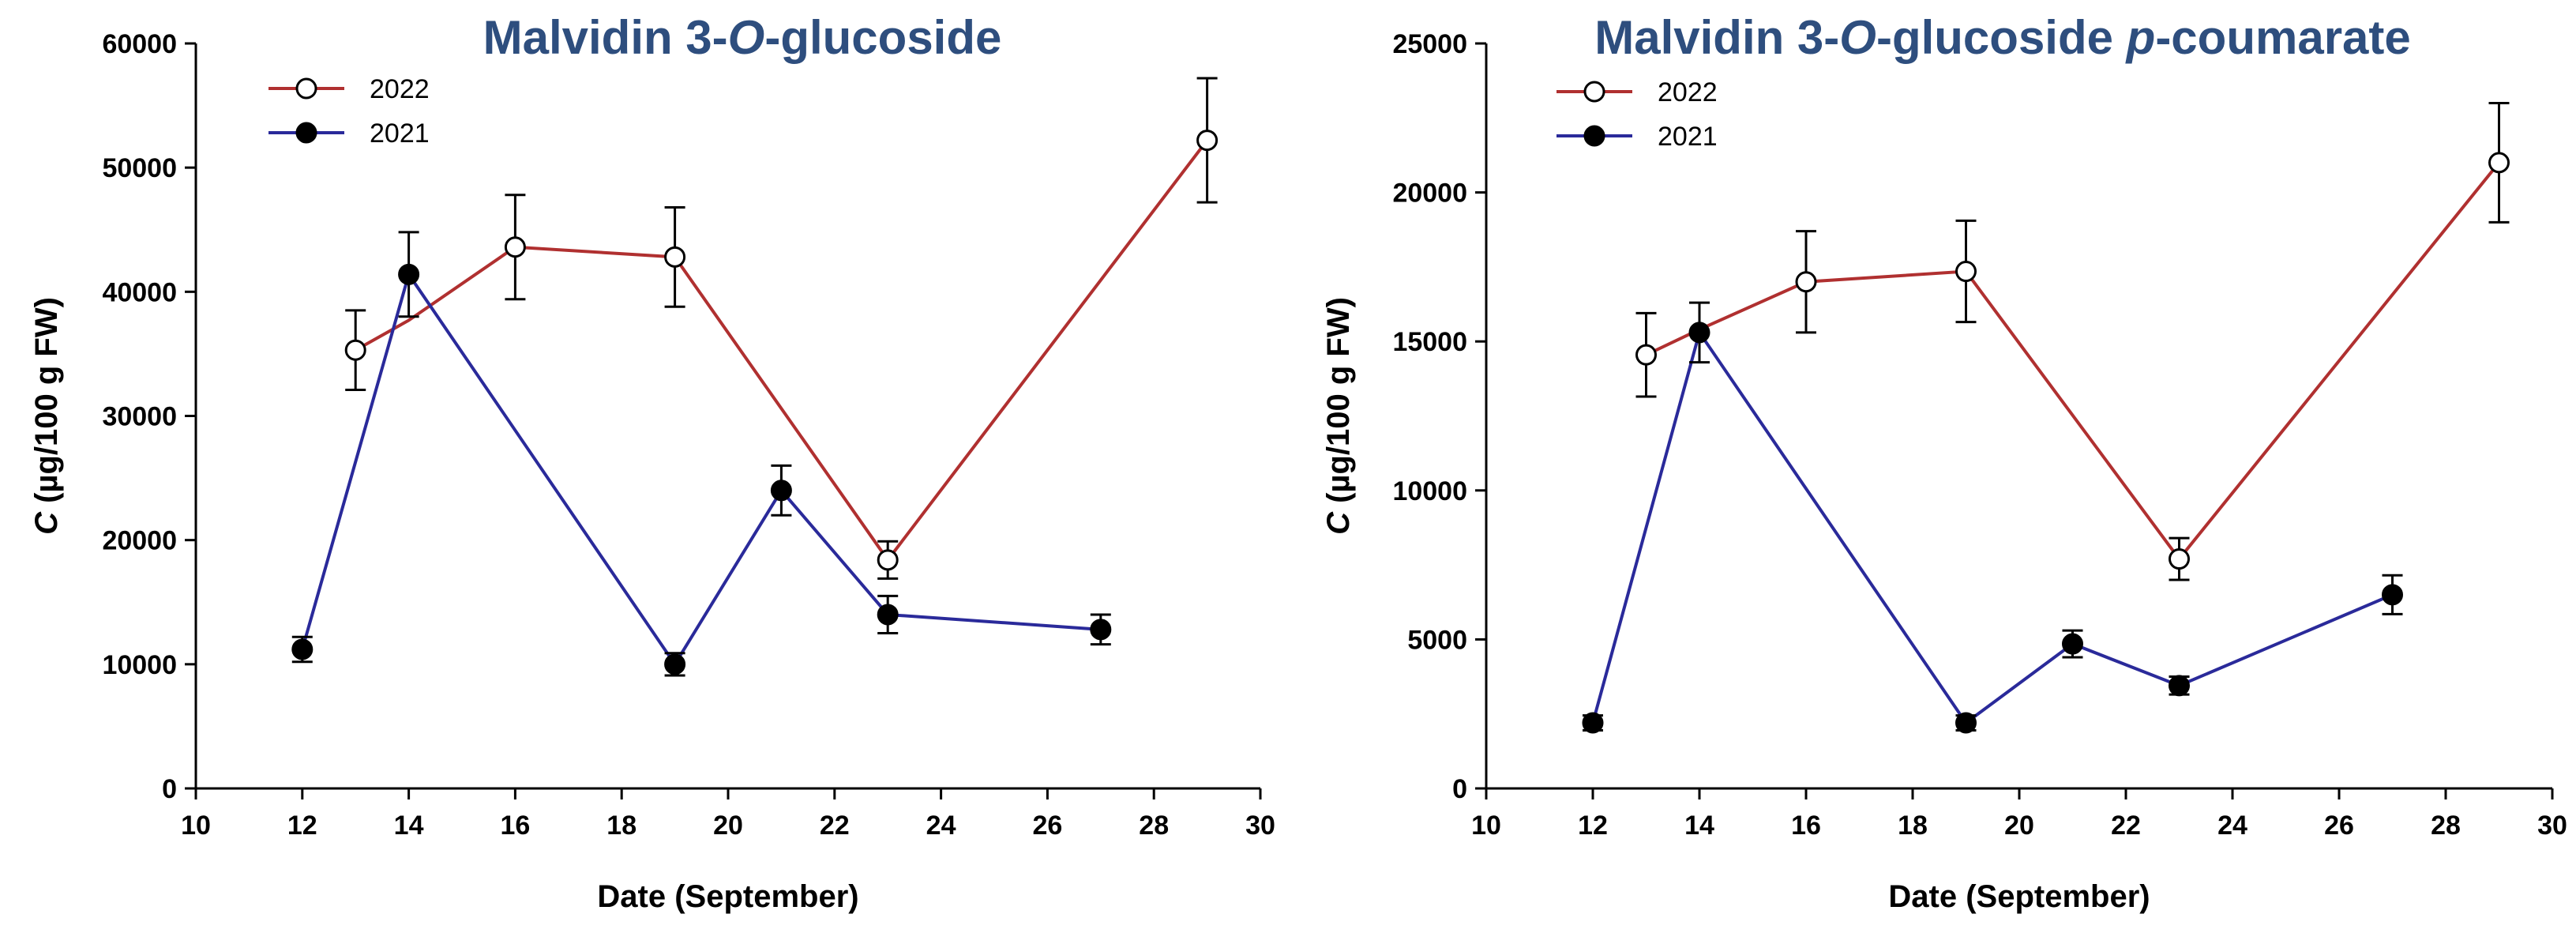  What do you see at coordinates (139, 168) in the screenshot?
I see `y-tick-label: 50000` at bounding box center [139, 168].